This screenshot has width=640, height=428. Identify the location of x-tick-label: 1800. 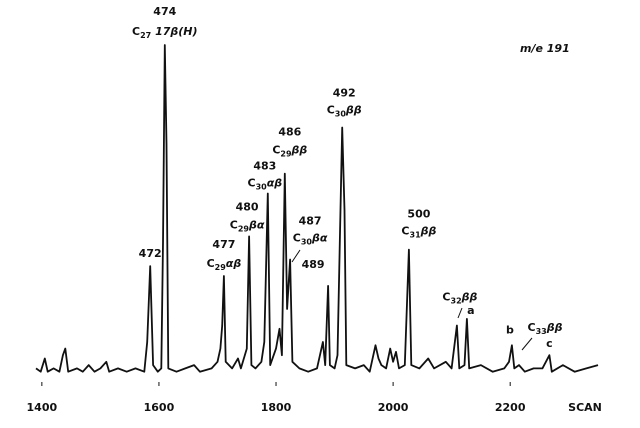
(276, 407).